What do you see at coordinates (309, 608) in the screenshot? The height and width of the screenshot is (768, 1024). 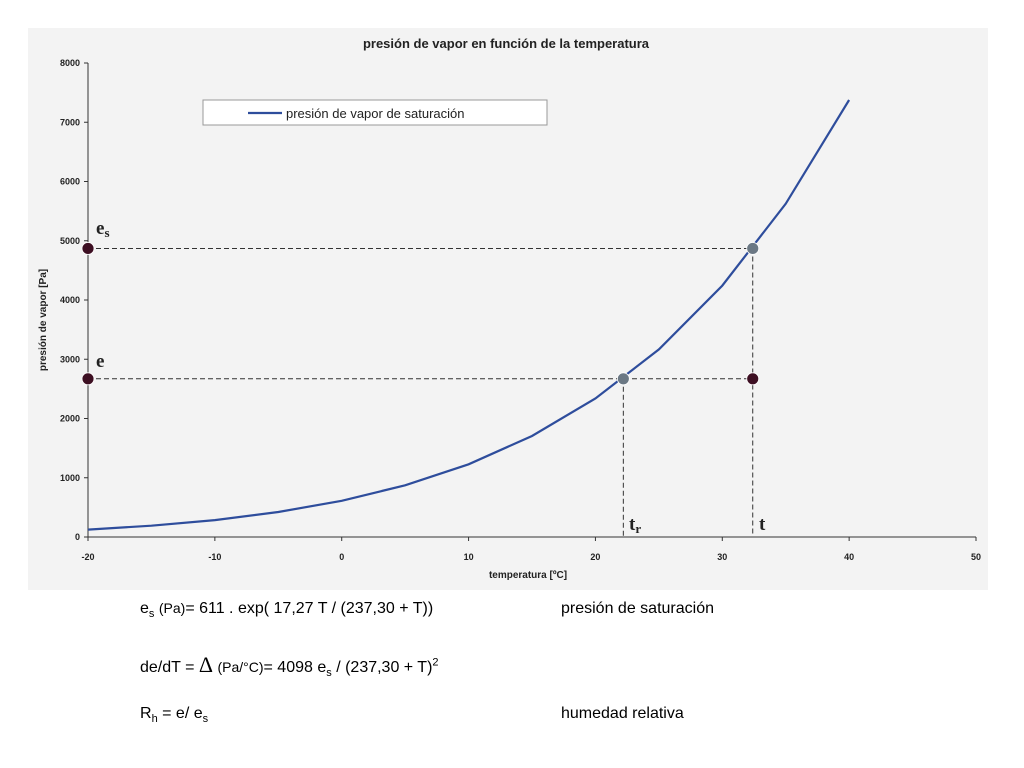 I see `formula-saturation-expression: = 611 . exp( 17,27 T / (237,30 + T))` at bounding box center [309, 608].